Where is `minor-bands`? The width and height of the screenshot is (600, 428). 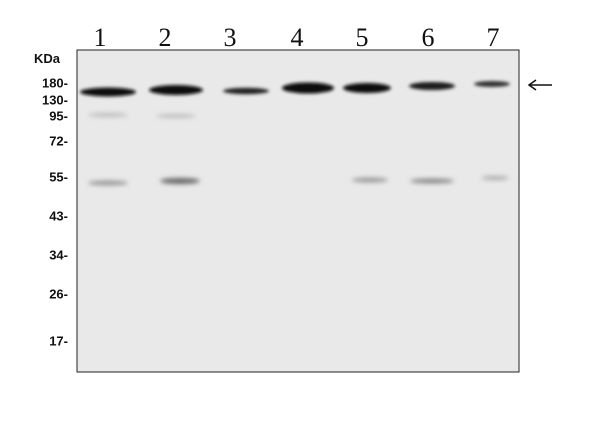
minor-bands is located at coordinates (298, 149).